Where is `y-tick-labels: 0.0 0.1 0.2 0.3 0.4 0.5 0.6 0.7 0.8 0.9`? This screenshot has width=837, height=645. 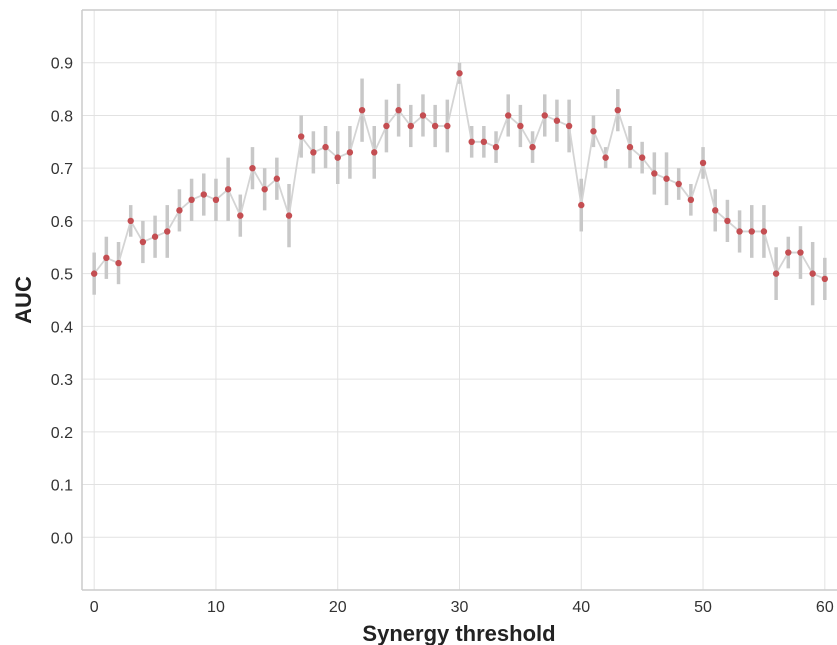 y-tick-labels: 0.0 0.1 0.2 0.3 0.4 0.5 0.6 0.7 0.8 0.9 is located at coordinates (62, 302).